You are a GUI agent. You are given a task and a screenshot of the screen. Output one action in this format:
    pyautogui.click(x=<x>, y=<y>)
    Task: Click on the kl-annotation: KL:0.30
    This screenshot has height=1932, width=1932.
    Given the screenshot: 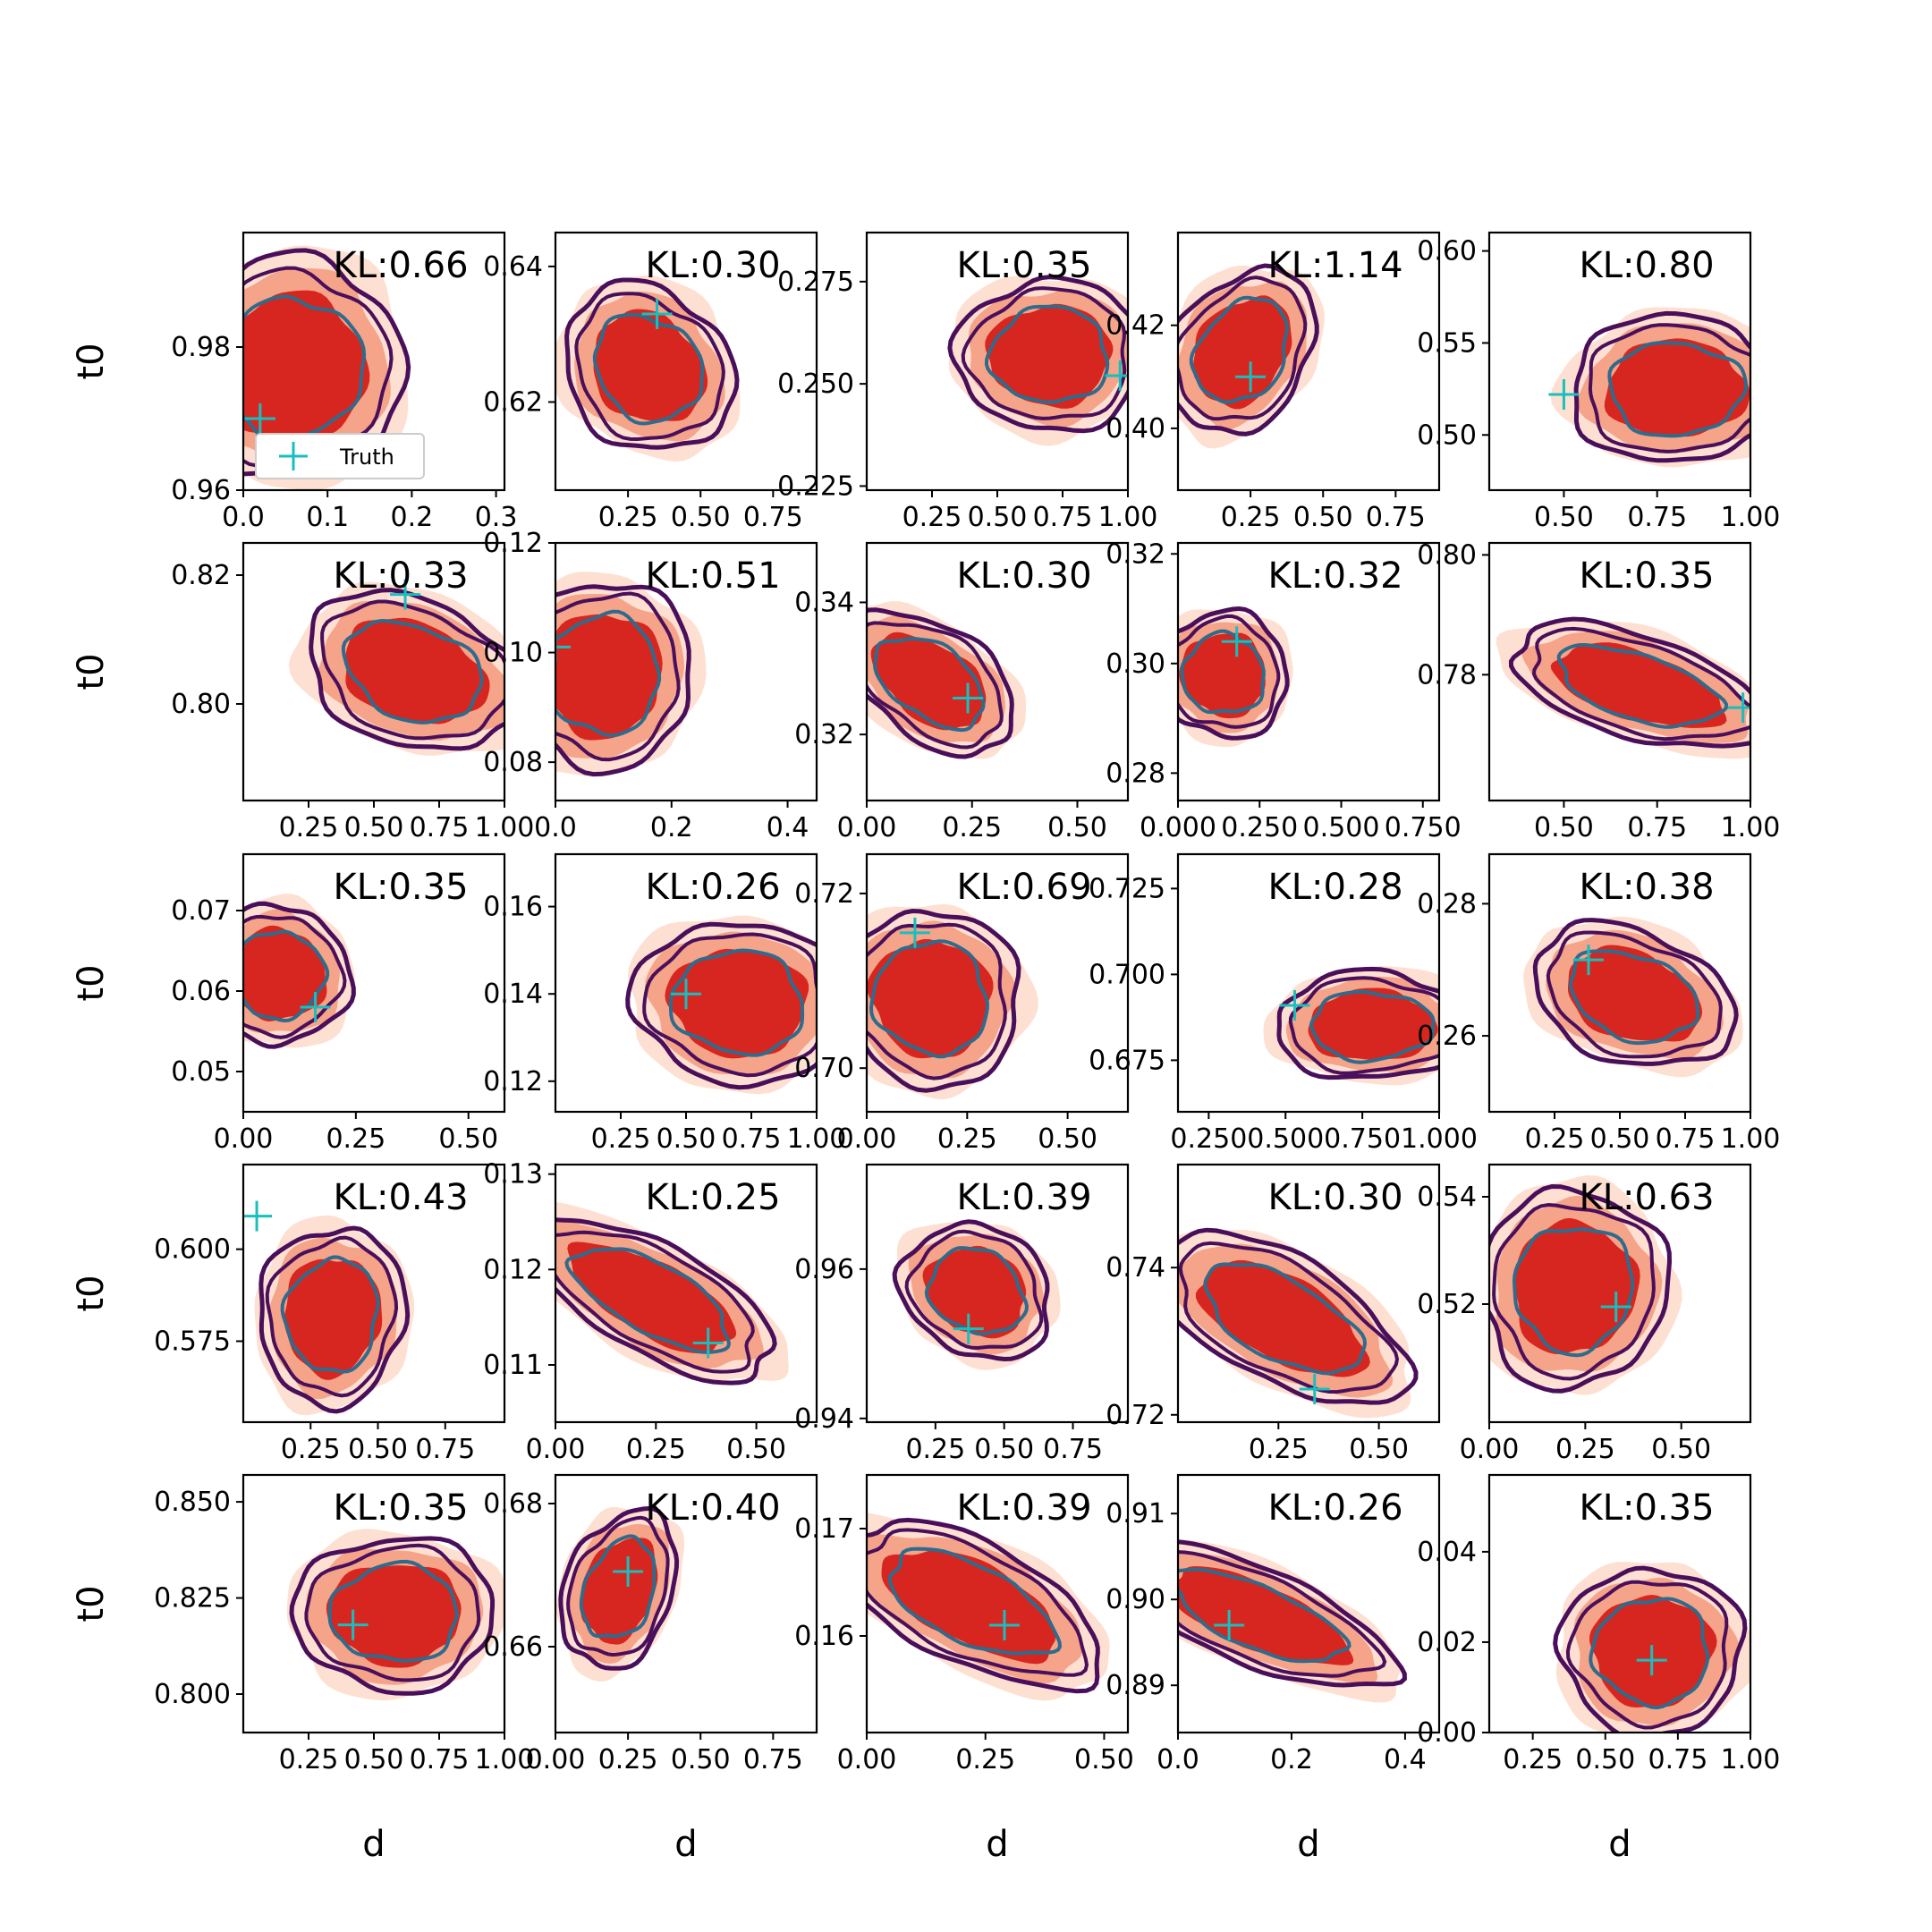 What is the action you would take?
    pyautogui.click(x=712, y=265)
    